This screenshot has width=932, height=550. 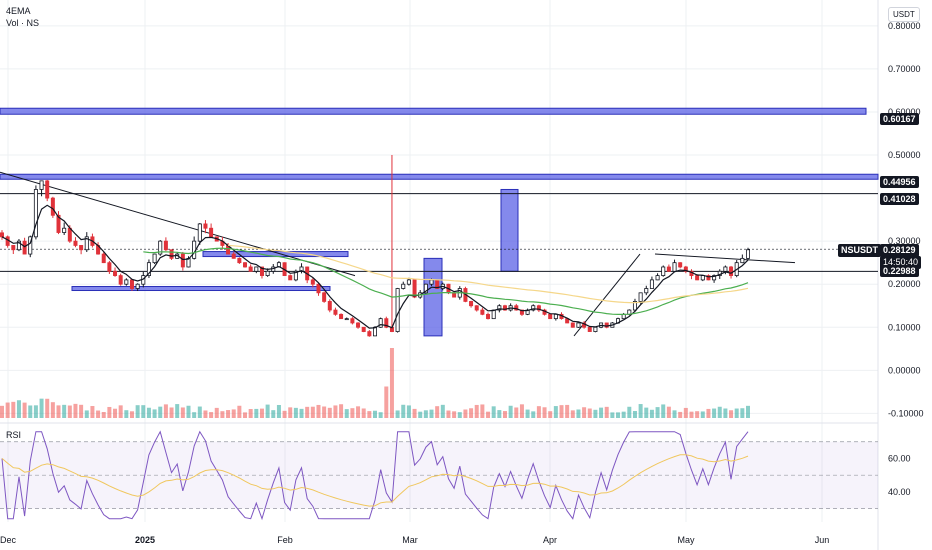 I want to click on price-tick-label: 0.50000, so click(x=904, y=155).